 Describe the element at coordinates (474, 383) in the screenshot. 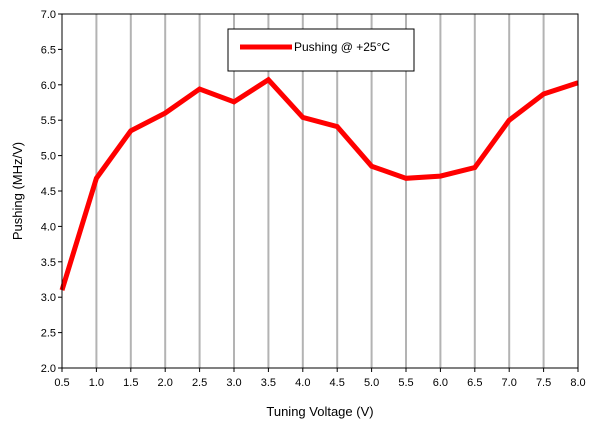

I see `x-tick-label: 6.5` at that location.